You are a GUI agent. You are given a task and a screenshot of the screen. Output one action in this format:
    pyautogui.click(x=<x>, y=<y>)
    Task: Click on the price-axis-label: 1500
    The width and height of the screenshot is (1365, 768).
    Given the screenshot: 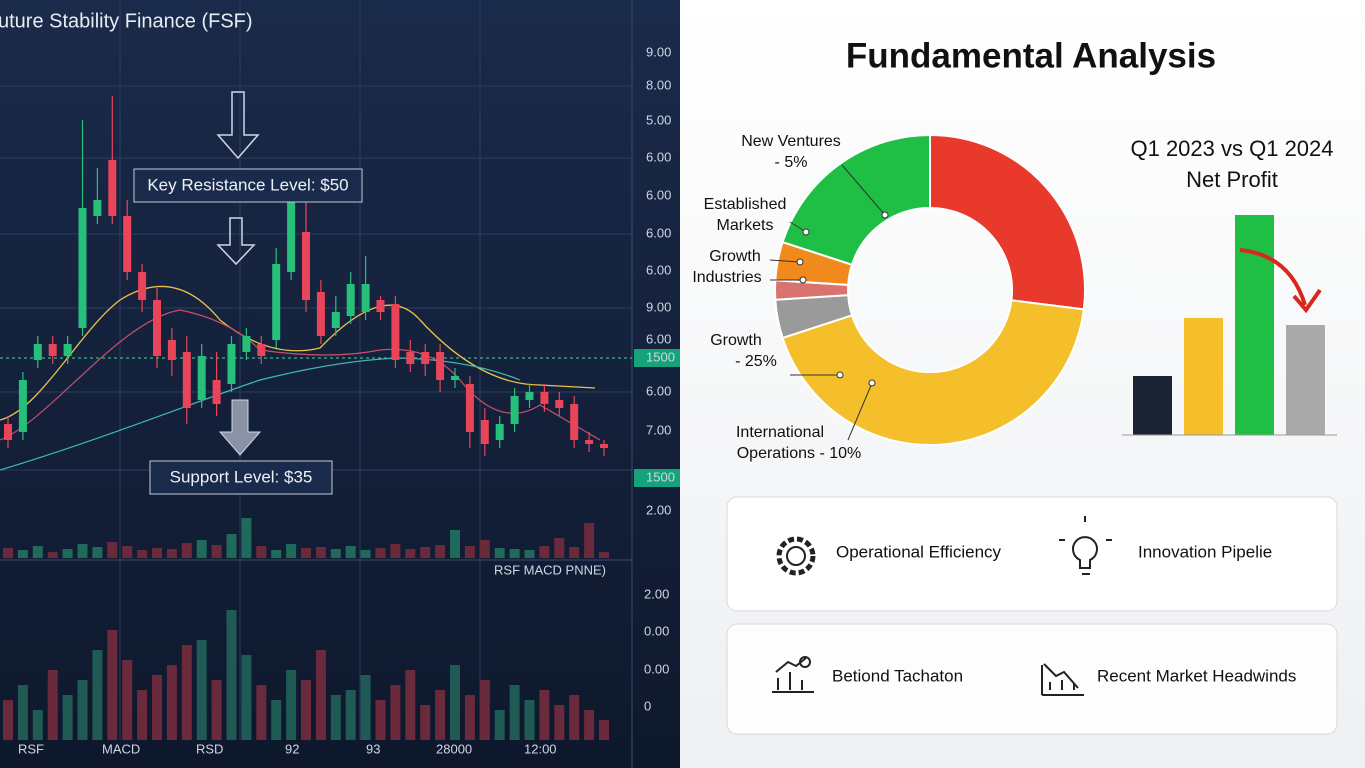 What is the action you would take?
    pyautogui.click(x=660, y=356)
    